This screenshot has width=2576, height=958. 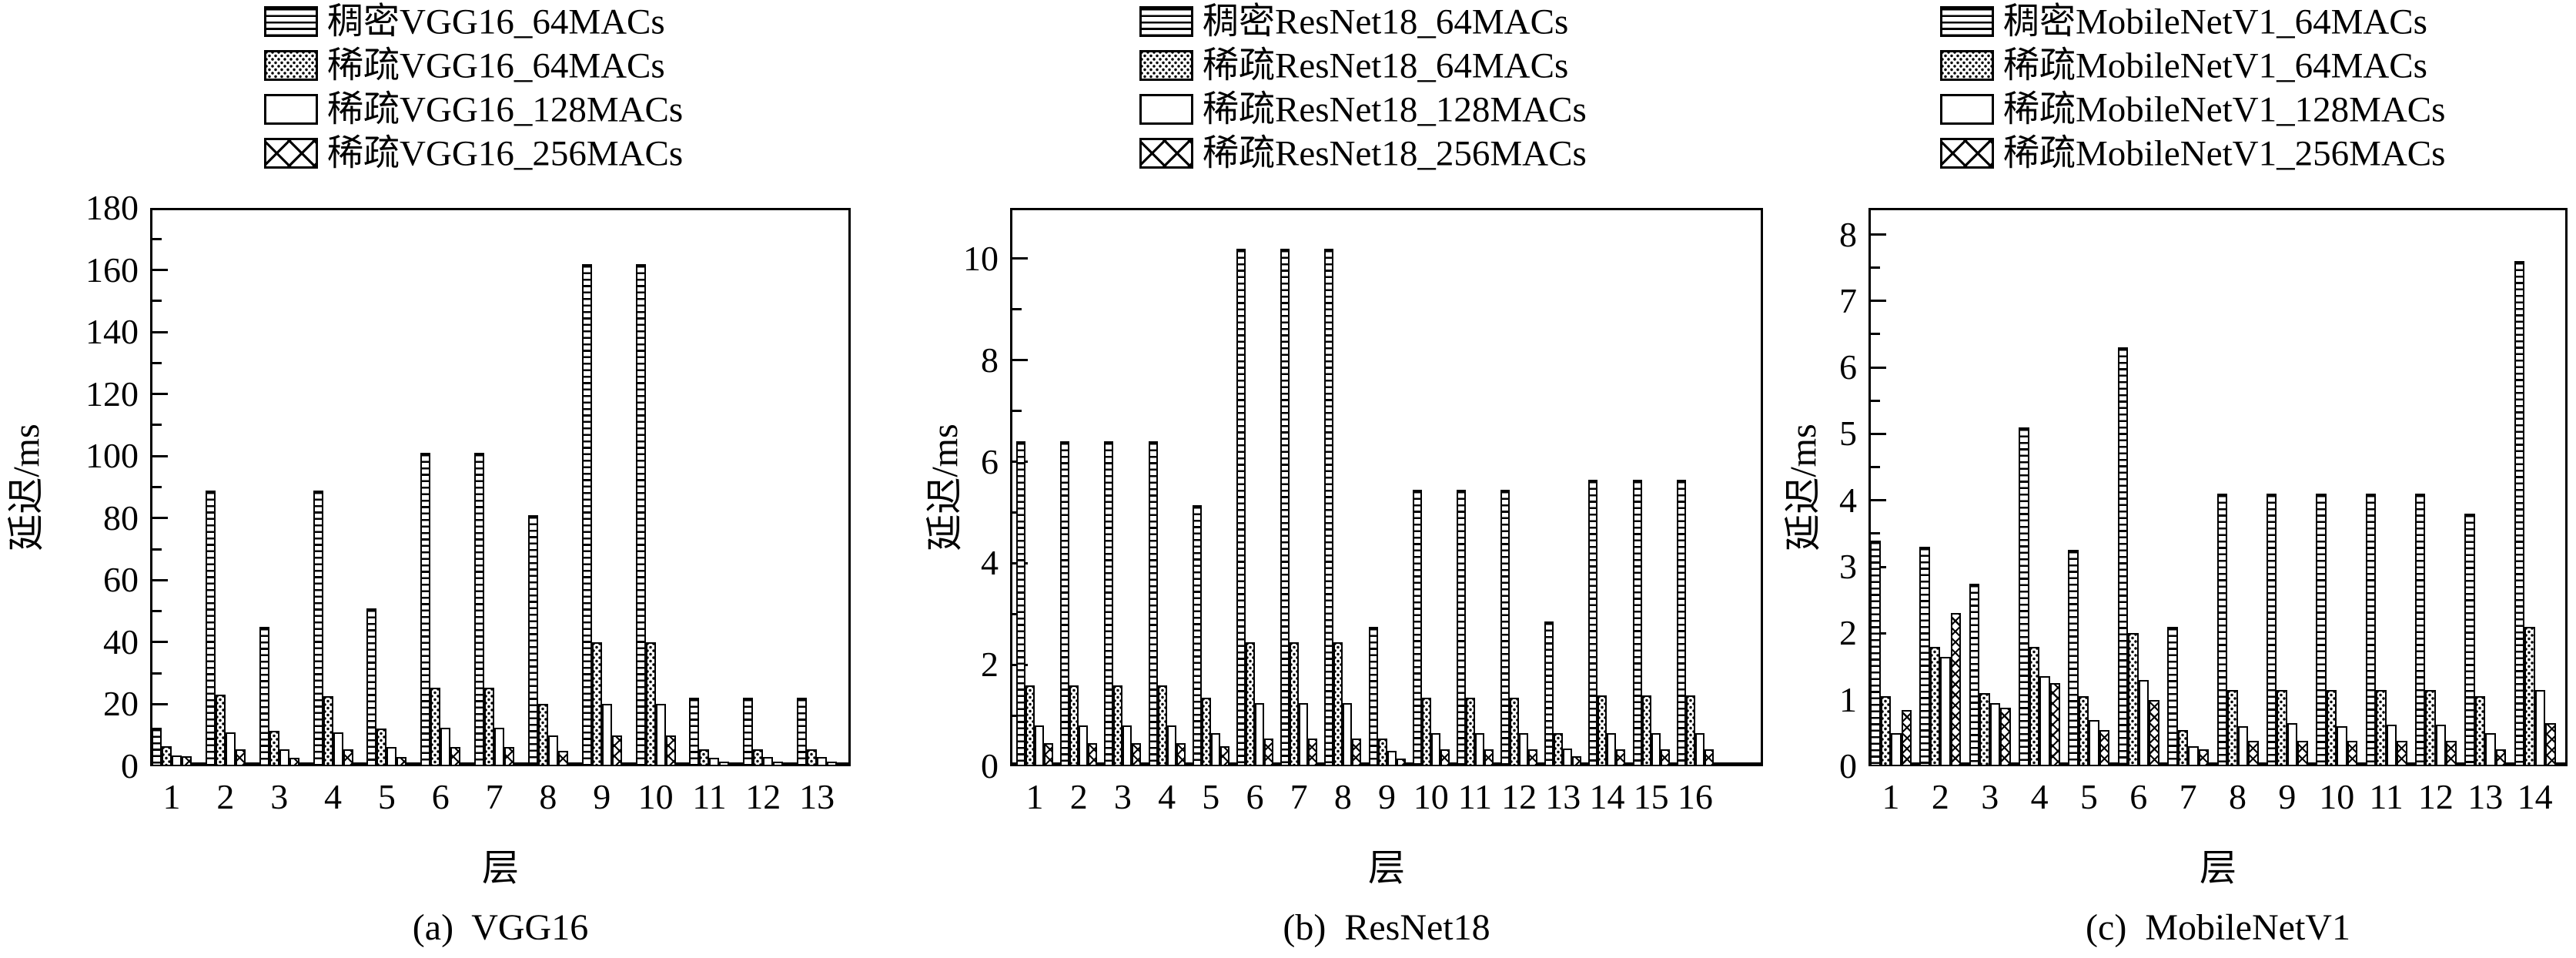 I want to click on panel-caption: (b) ResNet18, so click(x=1386, y=927).